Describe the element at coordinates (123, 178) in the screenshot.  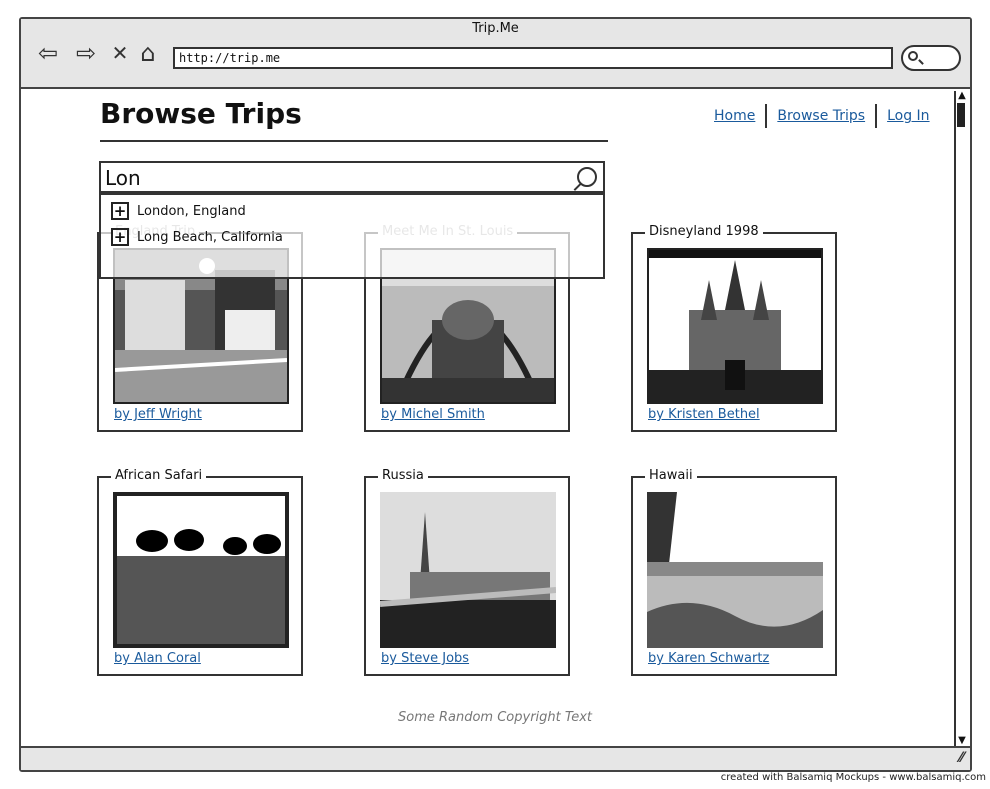
I see `search-input-value: Lon` at that location.